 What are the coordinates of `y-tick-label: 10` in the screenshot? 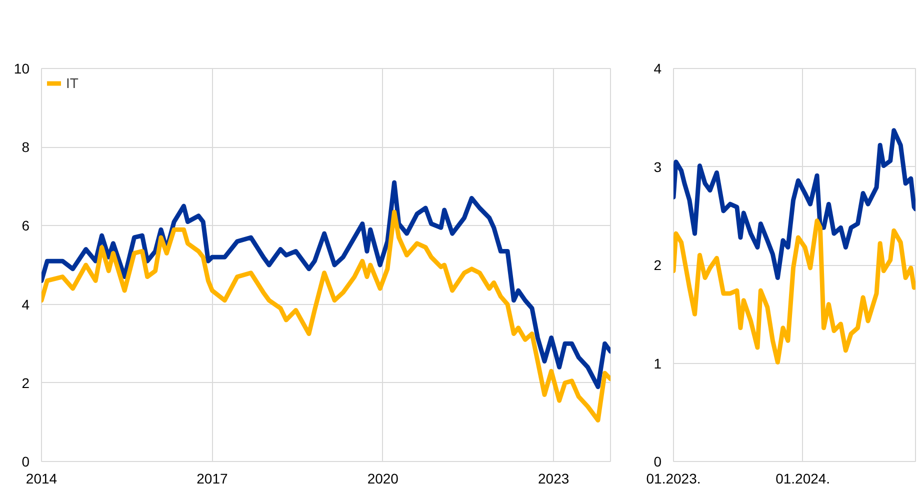 It's located at (22, 68).